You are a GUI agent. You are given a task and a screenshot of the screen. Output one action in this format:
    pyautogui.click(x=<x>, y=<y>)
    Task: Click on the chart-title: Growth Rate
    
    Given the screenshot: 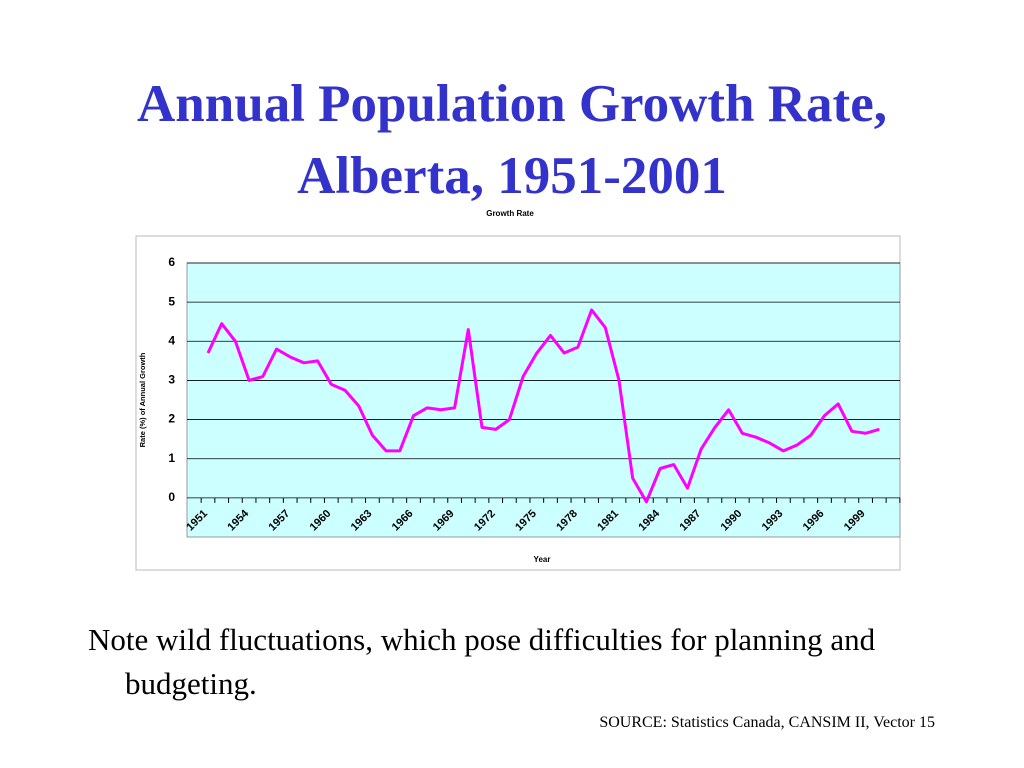 What is the action you would take?
    pyautogui.click(x=510, y=213)
    